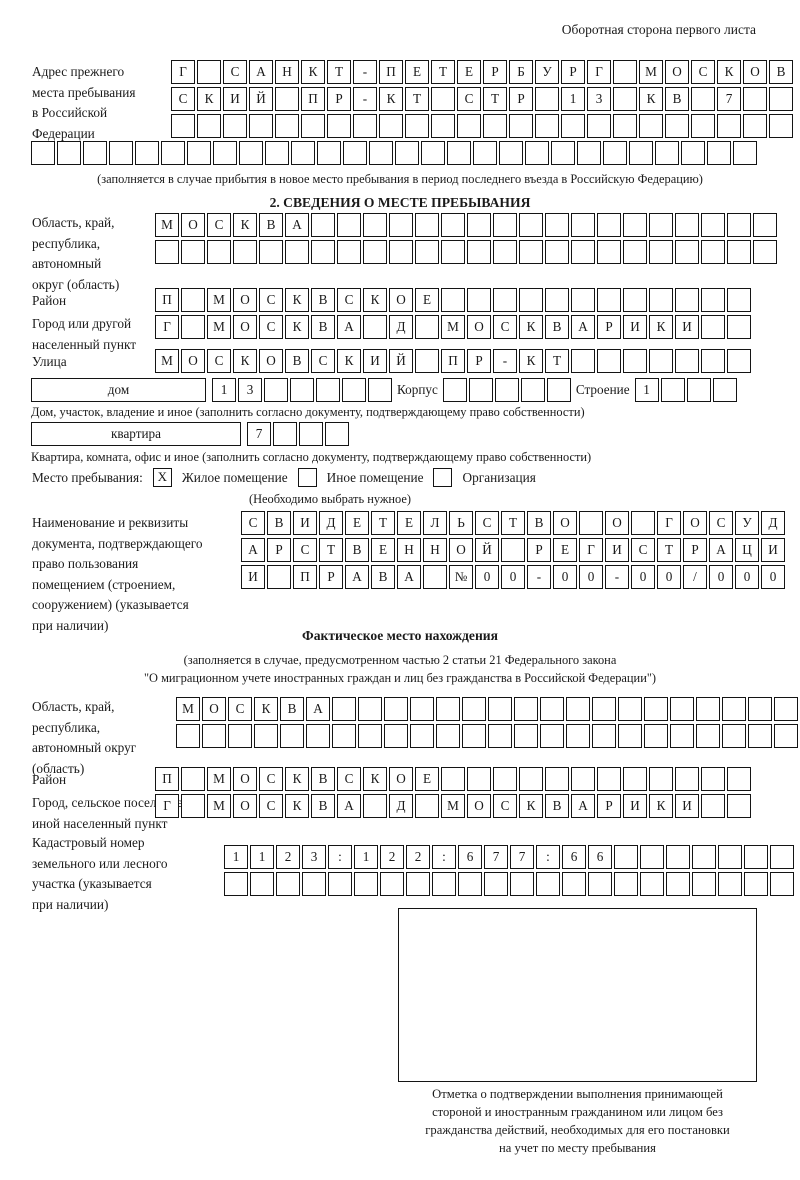 The height and width of the screenshot is (1180, 800). I want to click on char-cell: Д, so click(401, 806).